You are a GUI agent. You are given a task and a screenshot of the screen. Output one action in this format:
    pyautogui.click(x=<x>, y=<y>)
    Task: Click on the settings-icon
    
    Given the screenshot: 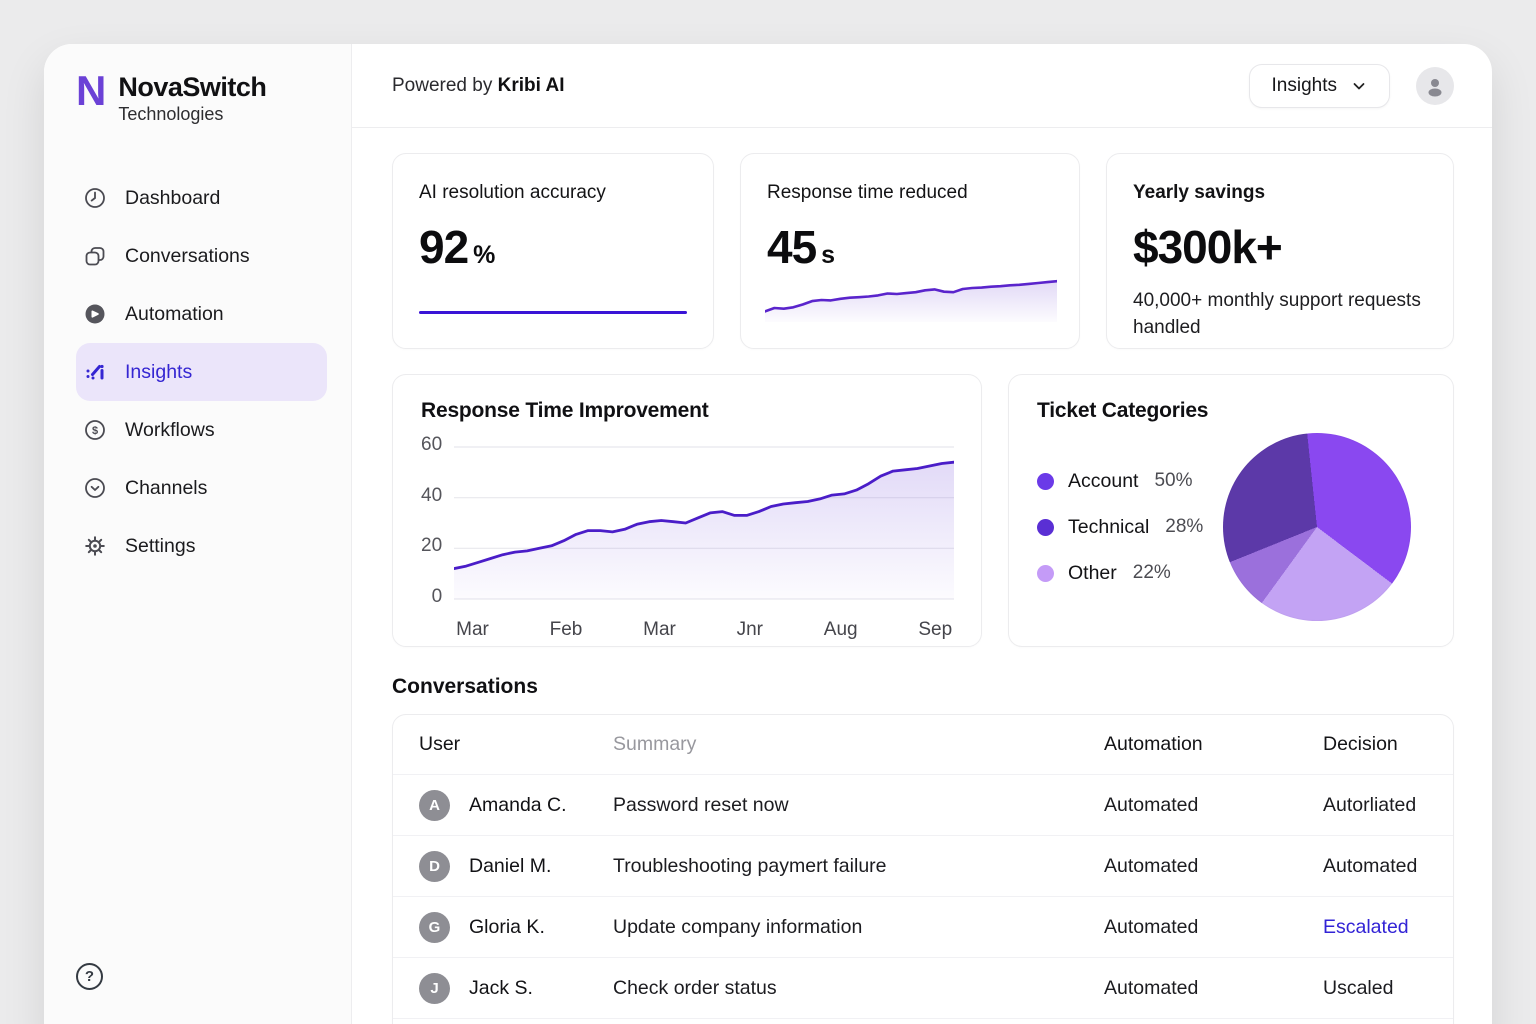 What is the action you would take?
    pyautogui.click(x=95, y=546)
    